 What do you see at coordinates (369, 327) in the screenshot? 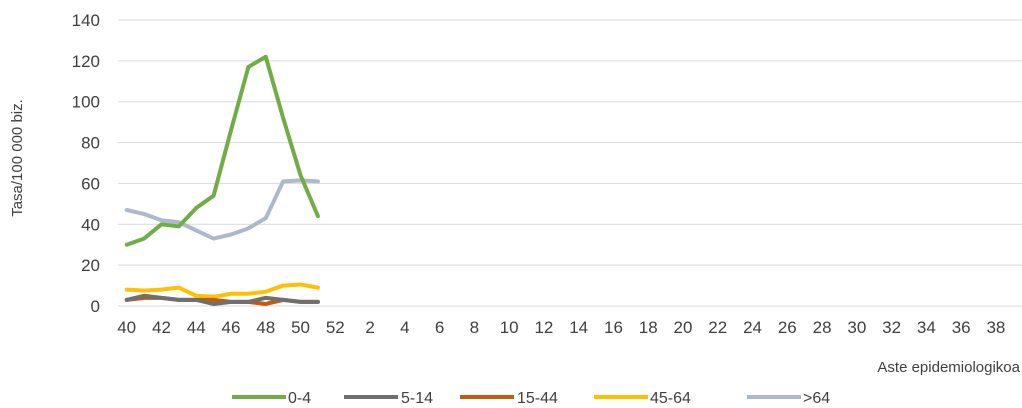
I see `x-tick-label: 2` at bounding box center [369, 327].